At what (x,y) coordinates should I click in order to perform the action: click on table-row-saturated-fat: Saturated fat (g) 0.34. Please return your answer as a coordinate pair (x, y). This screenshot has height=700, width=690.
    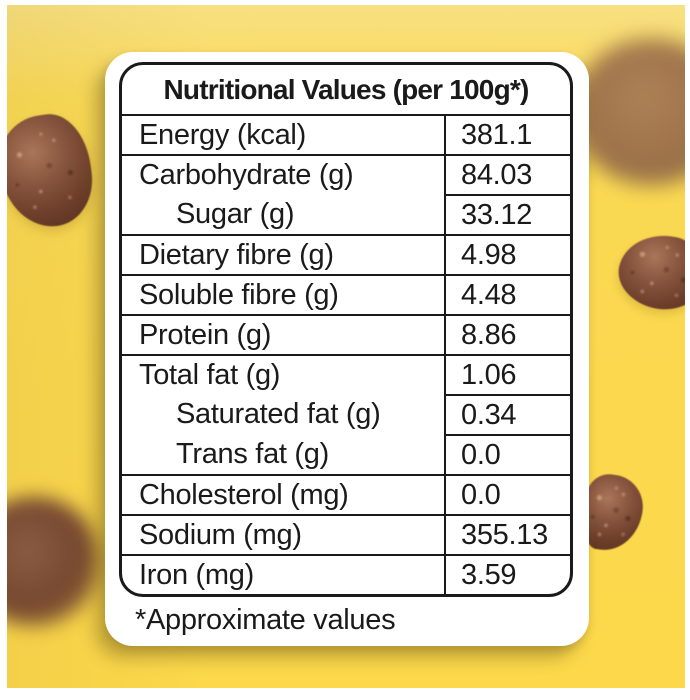
    Looking at the image, I should click on (346, 414).